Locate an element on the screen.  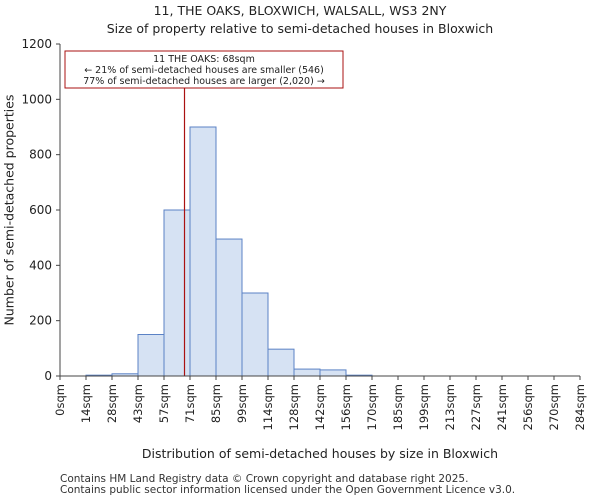
histogram-bar-114sqm is located at coordinates (281, 362).